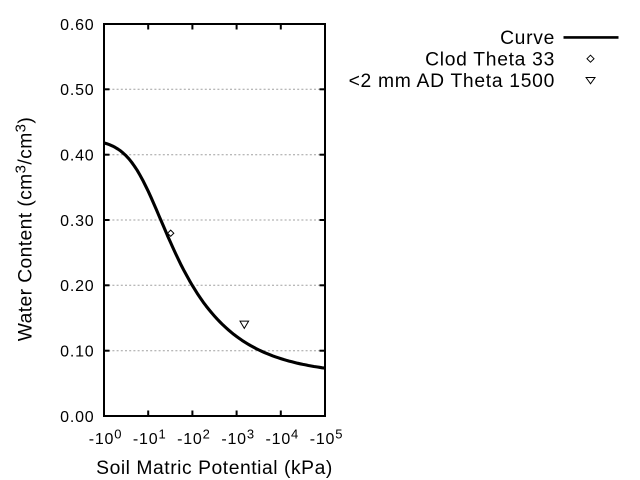 The image size is (640, 480). I want to click on svg-text: -100, so click(106, 437).